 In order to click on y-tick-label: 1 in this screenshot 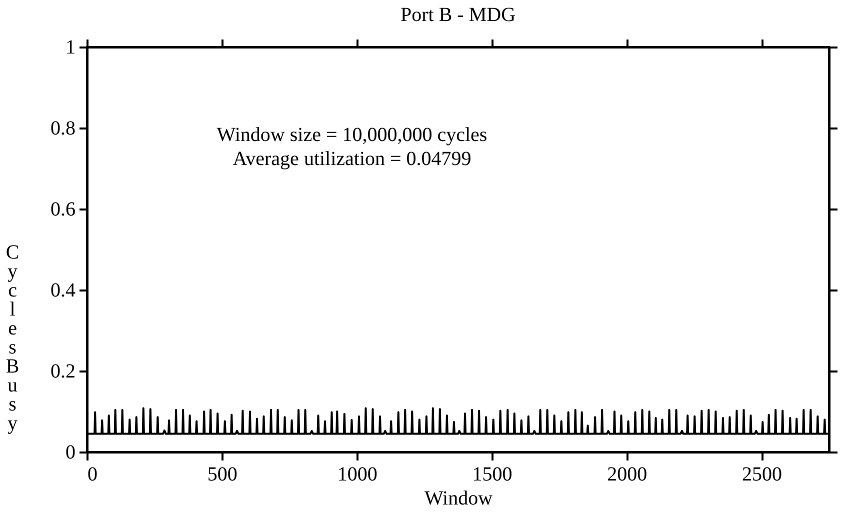, I will do `click(71, 47)`.